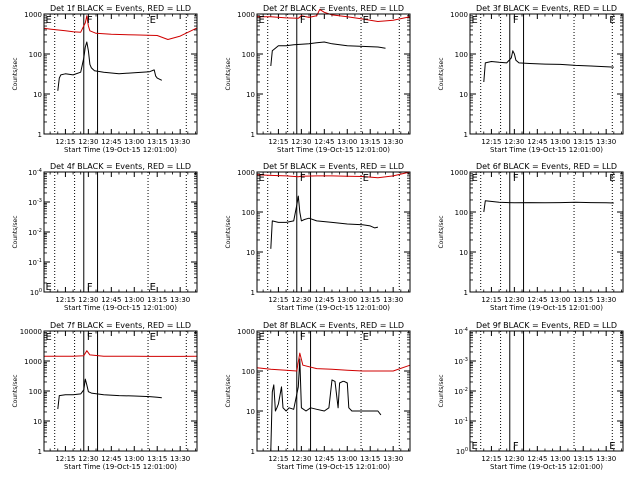 This screenshot has height=480, width=640. What do you see at coordinates (546, 325) in the screenshot?
I see `panel-title: Det 9f BLACK = Events, RED = LLD` at bounding box center [546, 325].